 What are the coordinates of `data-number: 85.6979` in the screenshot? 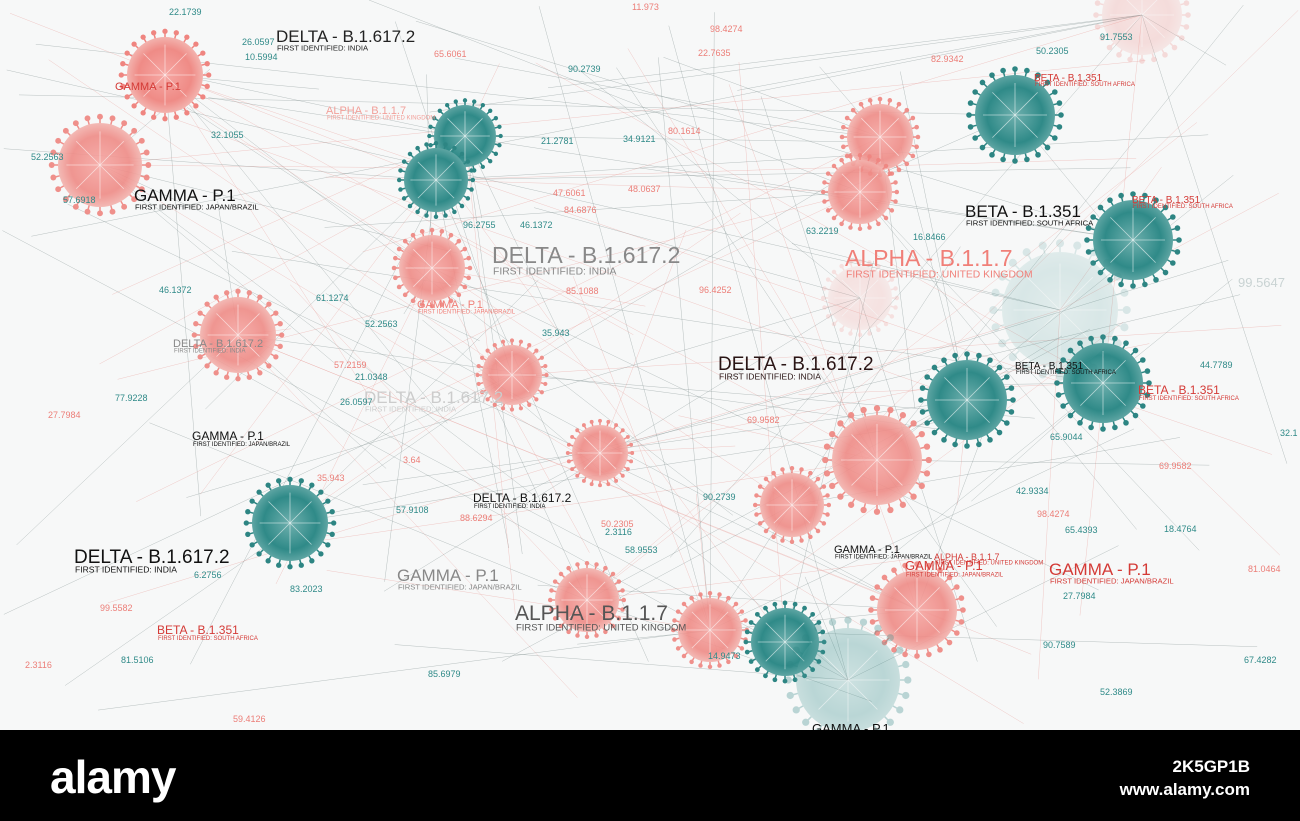 It's located at (444, 674).